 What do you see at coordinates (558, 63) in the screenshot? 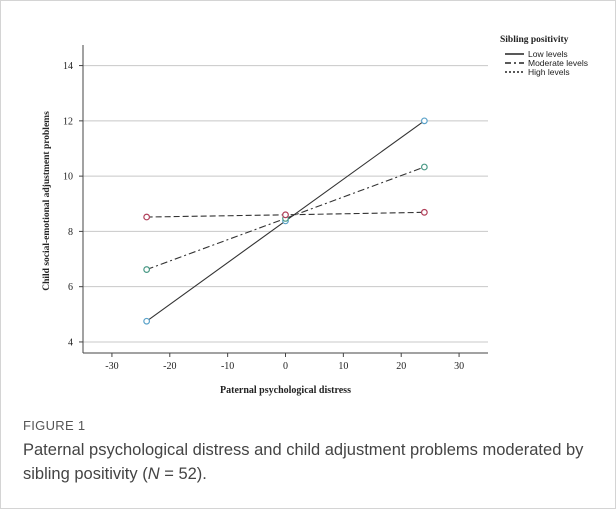
I see `legend-label: Moderate levels` at bounding box center [558, 63].